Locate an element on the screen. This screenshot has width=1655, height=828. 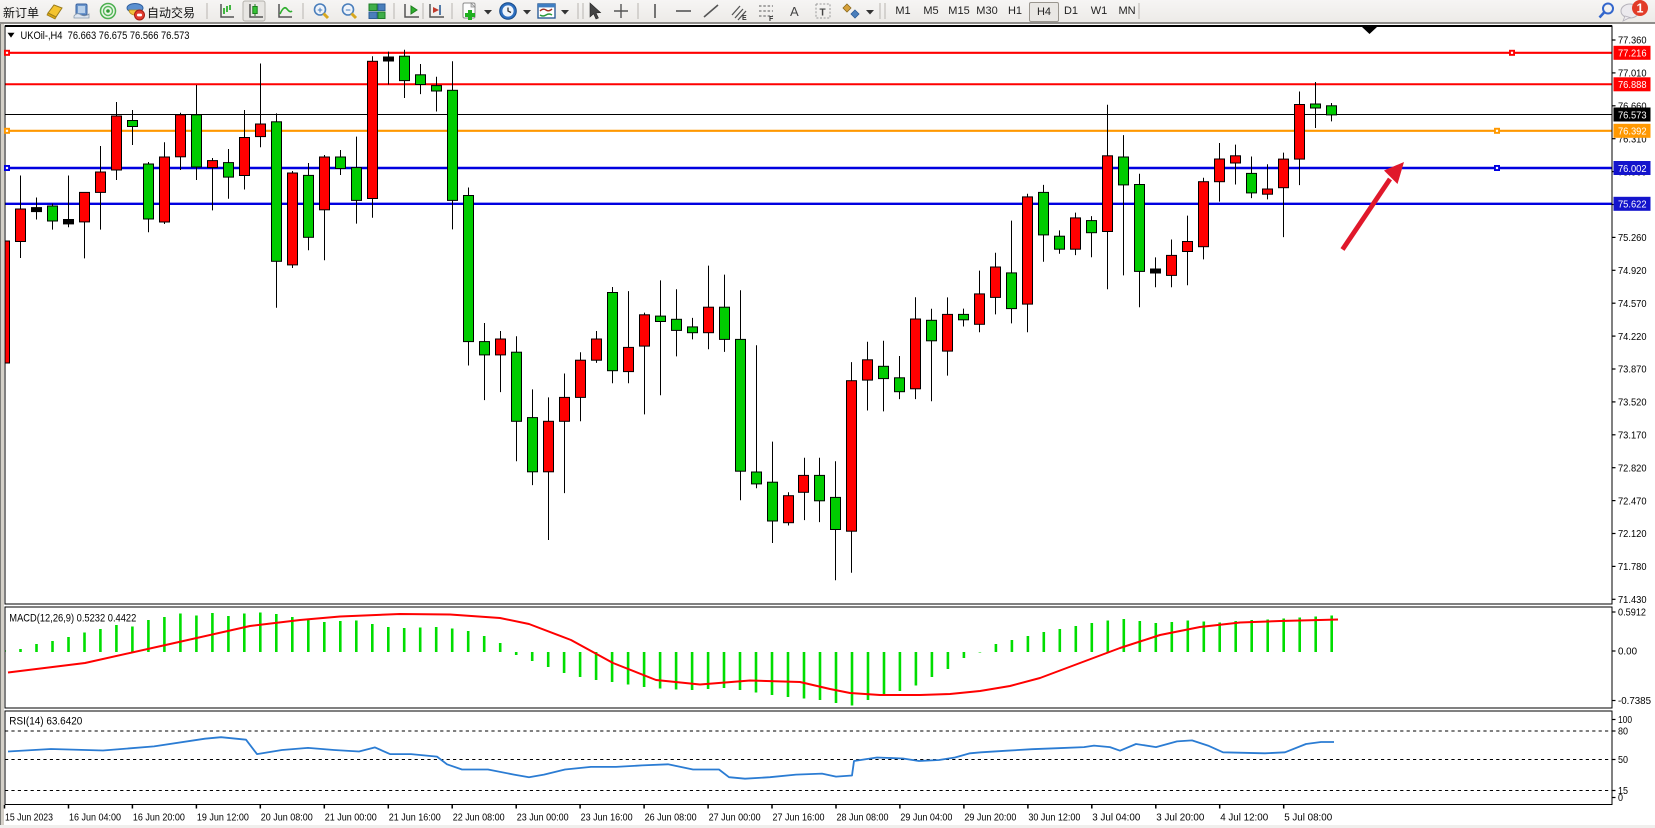
svg-text: 0 is located at coordinates (1620, 798).